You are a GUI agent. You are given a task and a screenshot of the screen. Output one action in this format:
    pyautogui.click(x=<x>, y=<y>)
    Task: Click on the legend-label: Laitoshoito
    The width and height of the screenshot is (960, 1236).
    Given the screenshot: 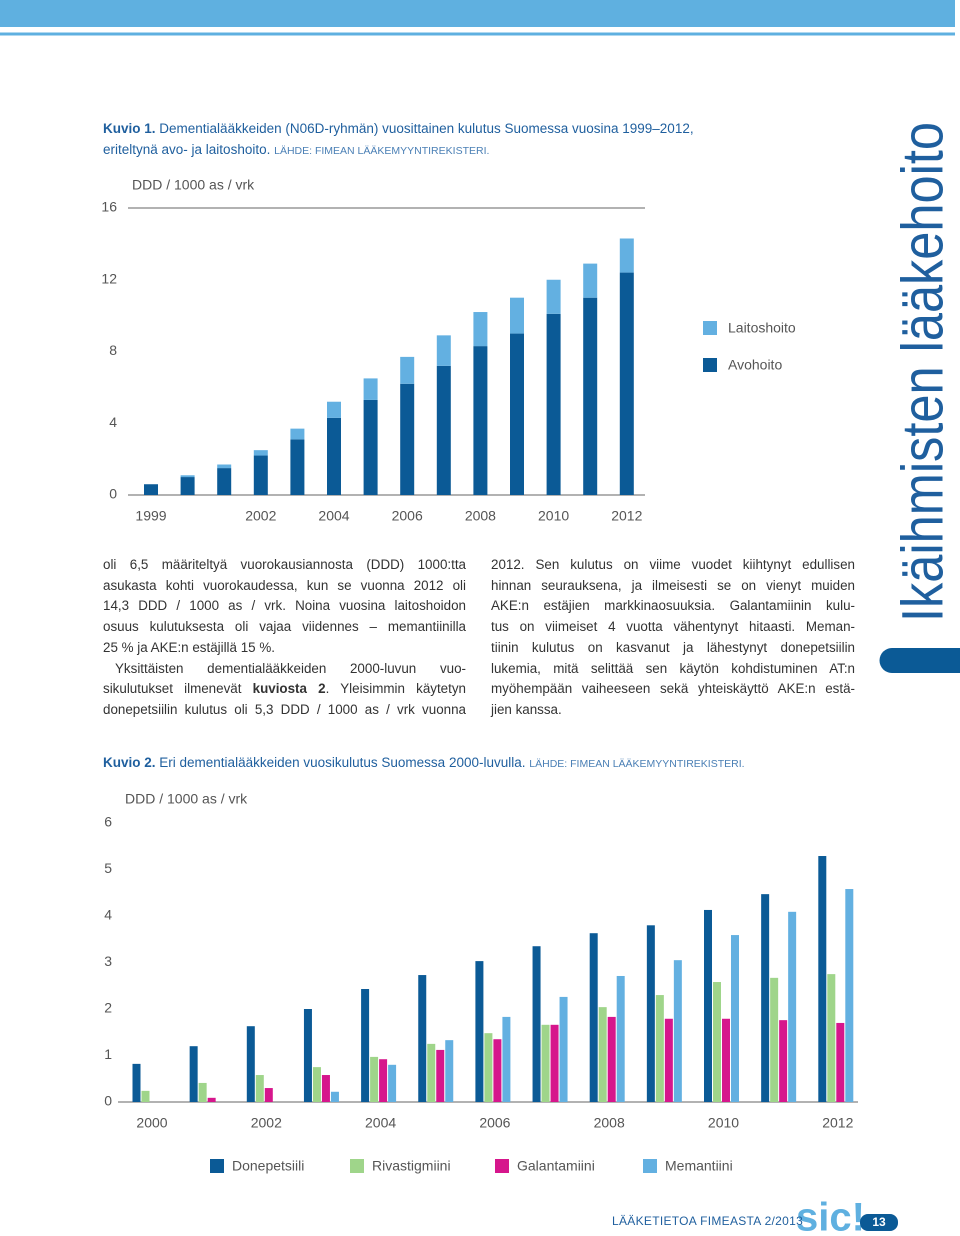 What is the action you would take?
    pyautogui.click(x=762, y=328)
    